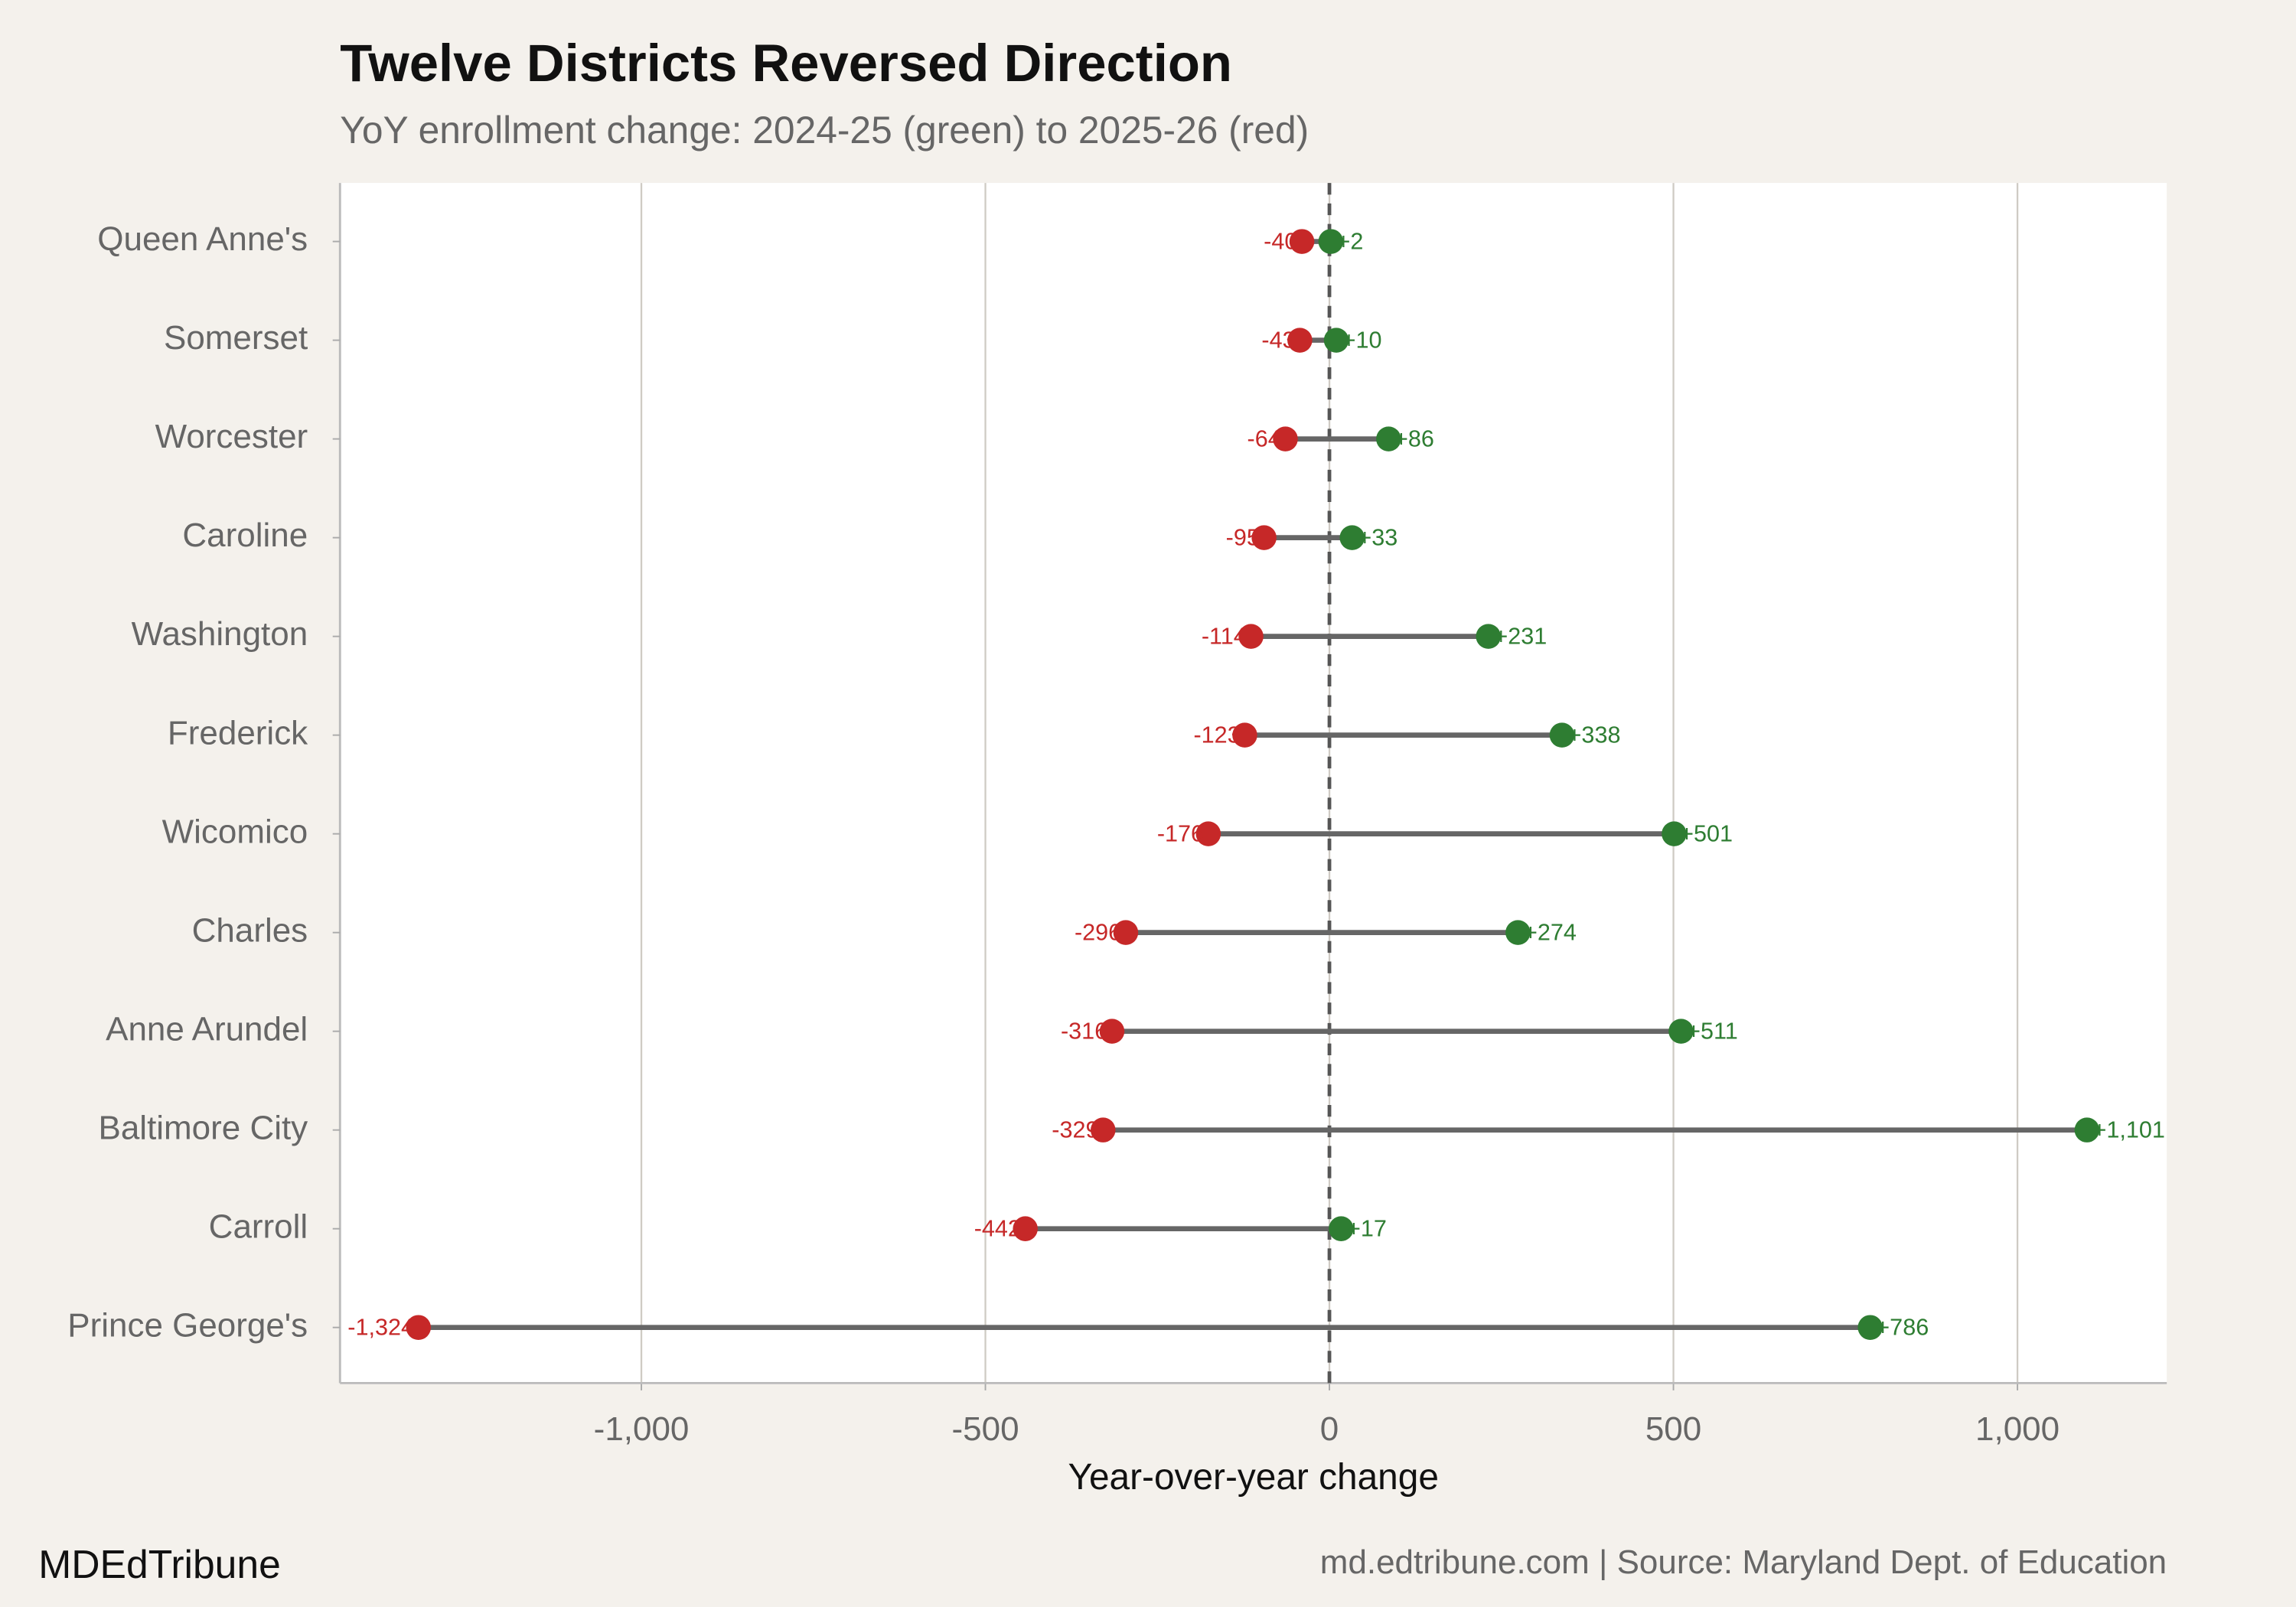 The image size is (2296, 1607). Describe the element at coordinates (1253, 1477) in the screenshot. I see `x-axis-label: Year-over-year change` at that location.